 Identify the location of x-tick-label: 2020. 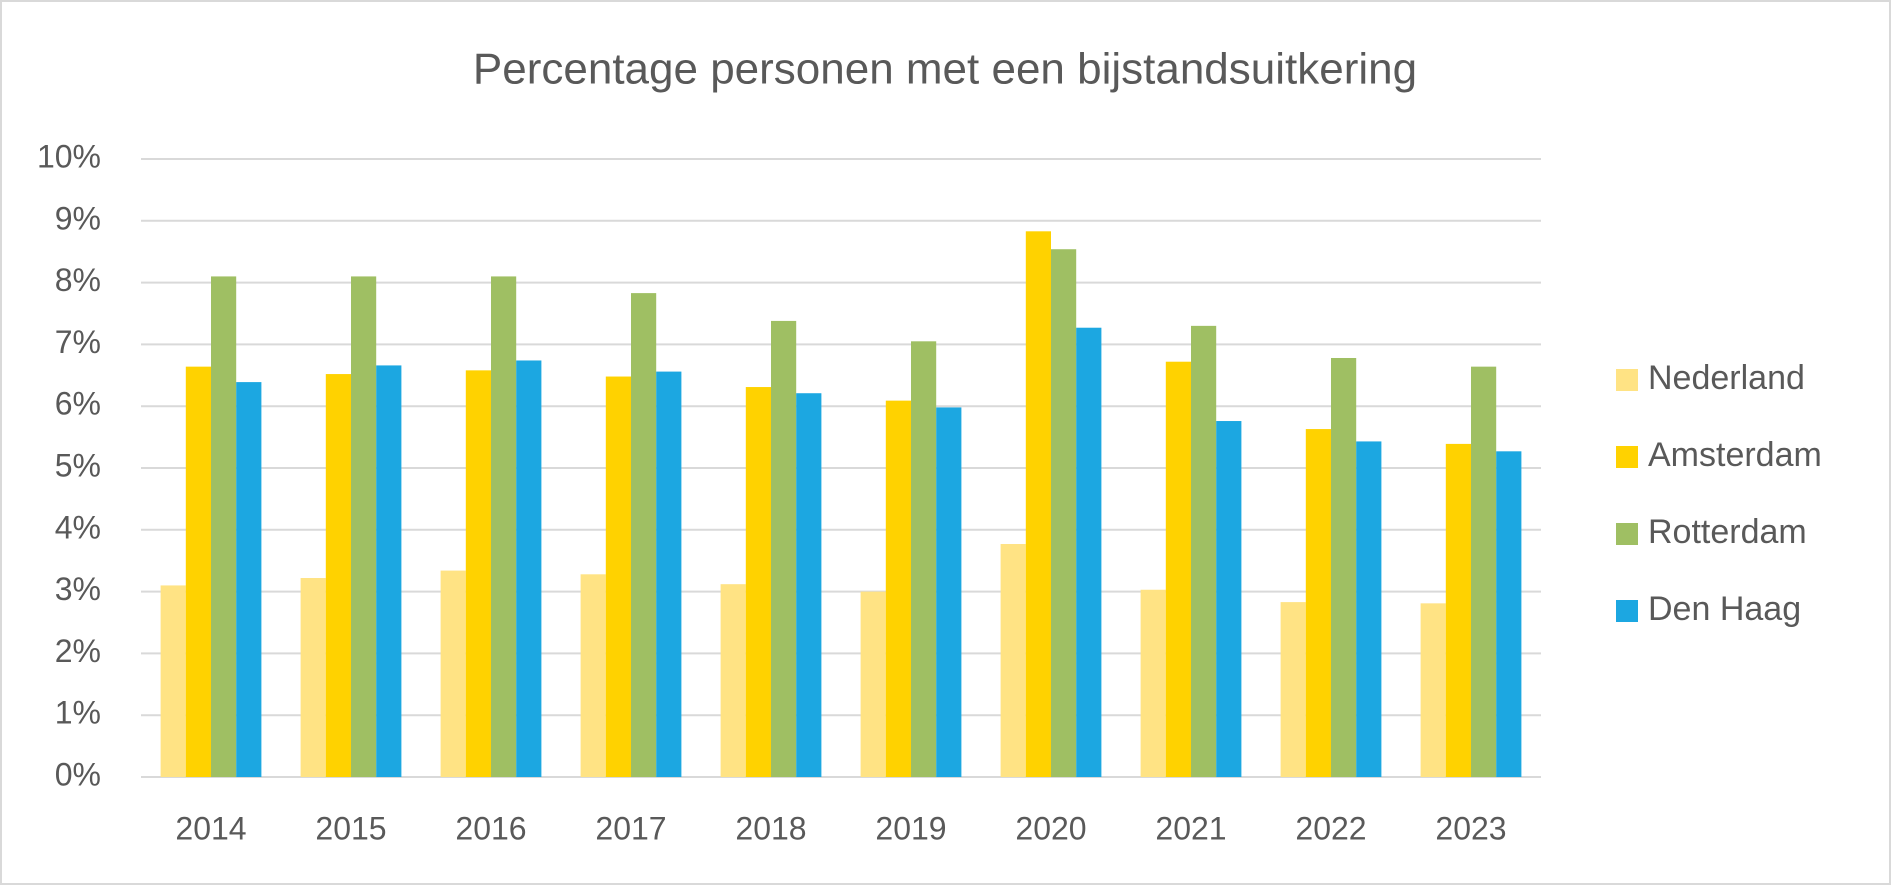
(1050, 828).